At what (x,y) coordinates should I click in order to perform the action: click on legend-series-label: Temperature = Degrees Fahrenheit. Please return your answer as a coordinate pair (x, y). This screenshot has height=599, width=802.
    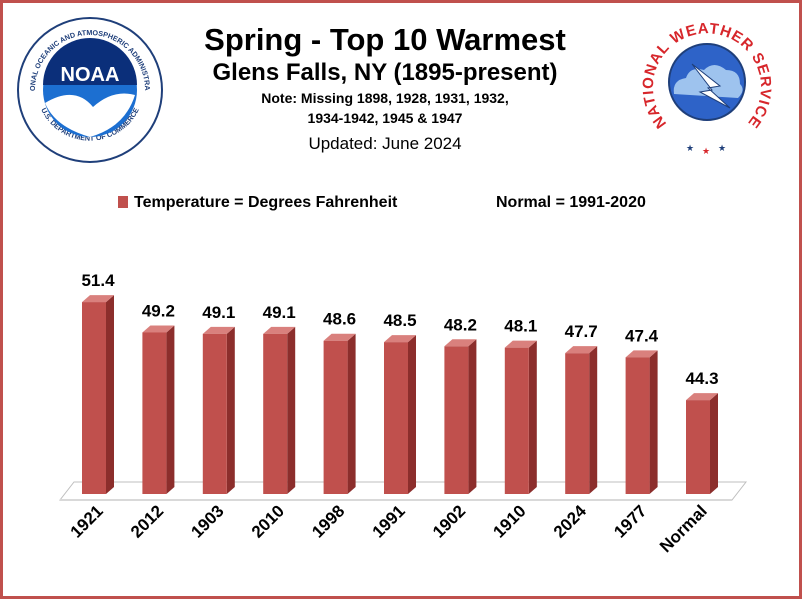
    Looking at the image, I should click on (266, 202).